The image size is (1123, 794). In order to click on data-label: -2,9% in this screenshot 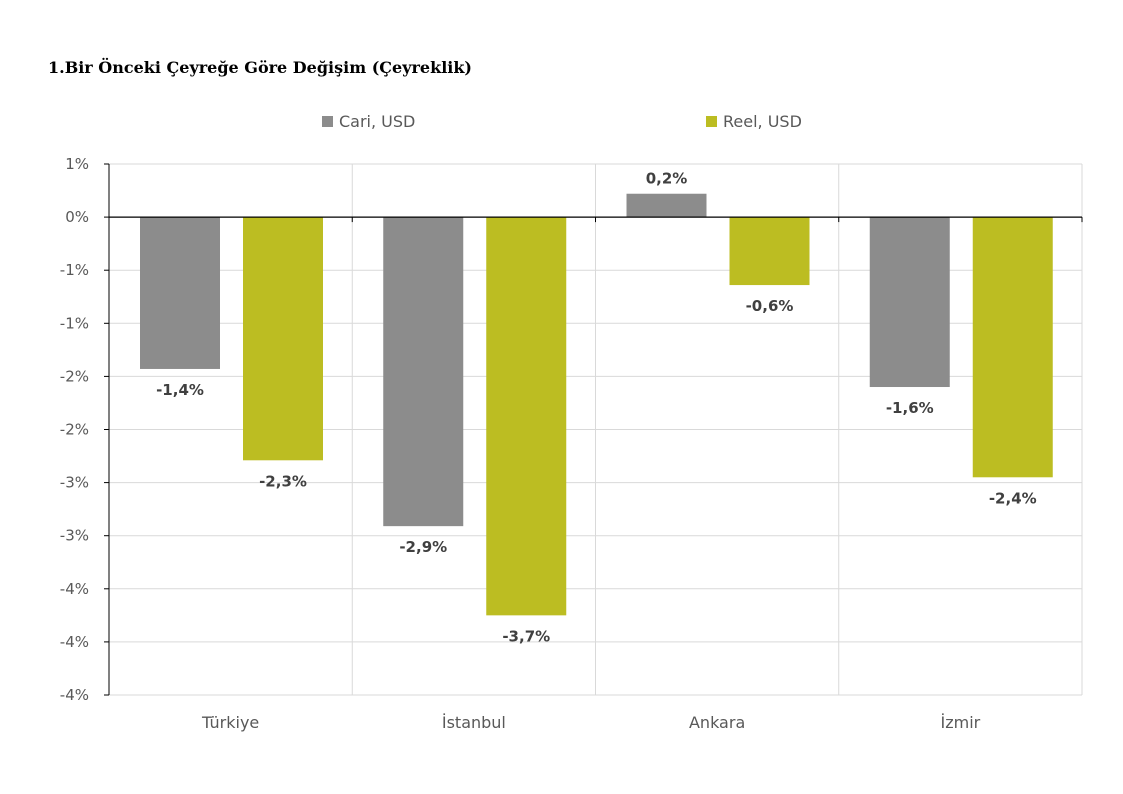, I will do `click(423, 547)`.